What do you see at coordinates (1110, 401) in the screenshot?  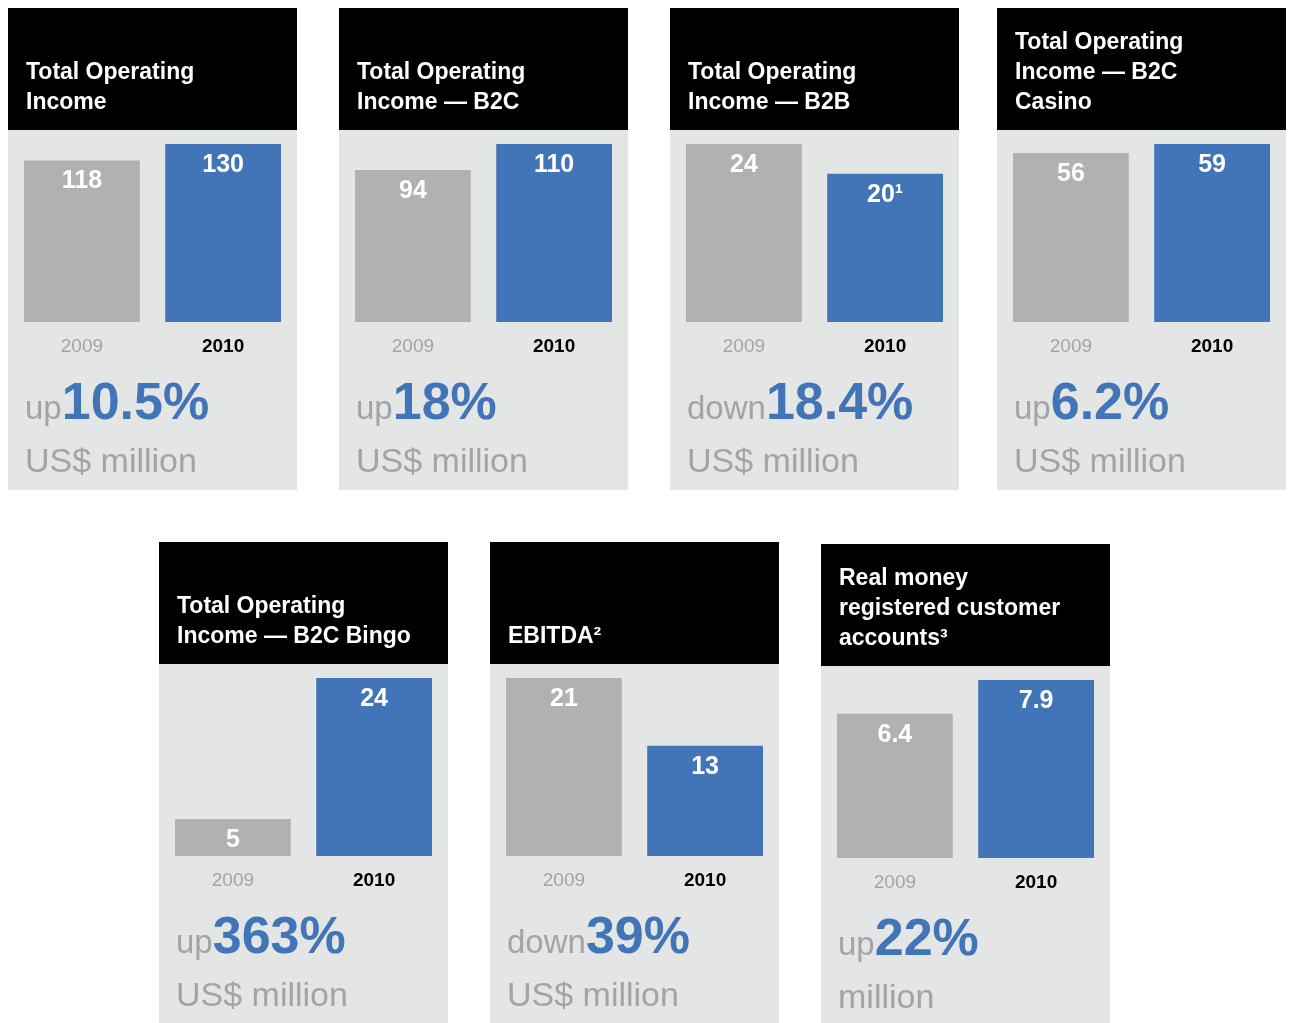 I see `text: 6.2%` at bounding box center [1110, 401].